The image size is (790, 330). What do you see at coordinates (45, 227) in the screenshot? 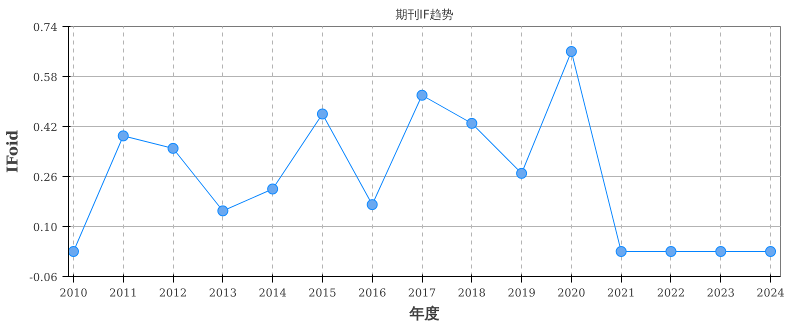
I see `y-tick-label: 0.10` at bounding box center [45, 227].